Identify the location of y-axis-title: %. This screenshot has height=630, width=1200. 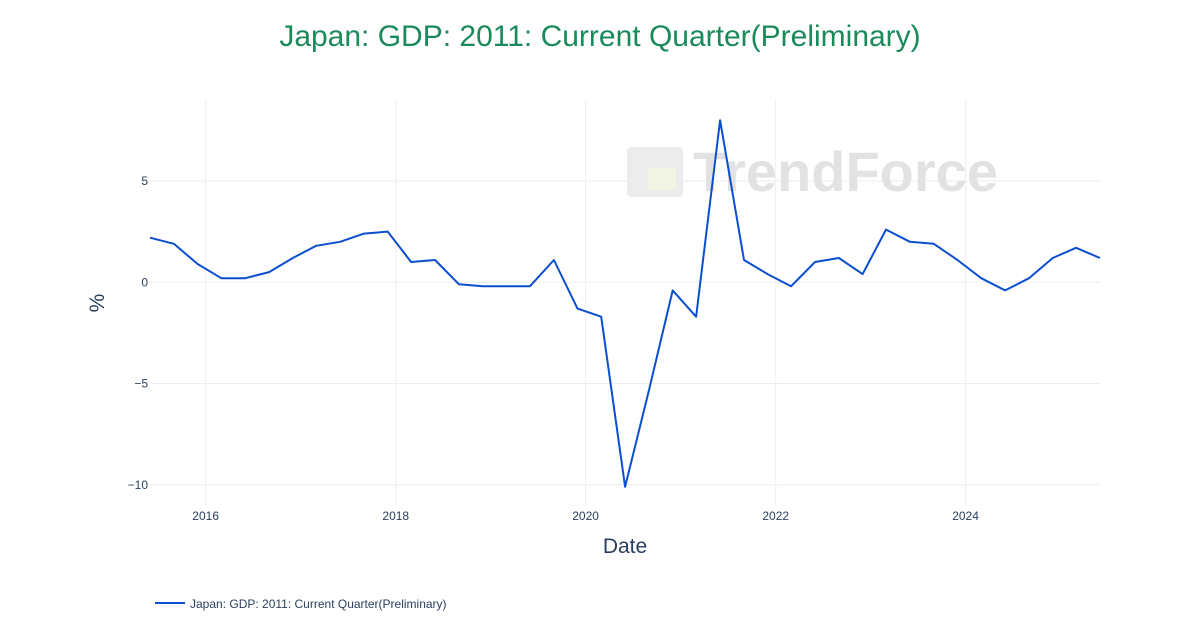
(97, 303).